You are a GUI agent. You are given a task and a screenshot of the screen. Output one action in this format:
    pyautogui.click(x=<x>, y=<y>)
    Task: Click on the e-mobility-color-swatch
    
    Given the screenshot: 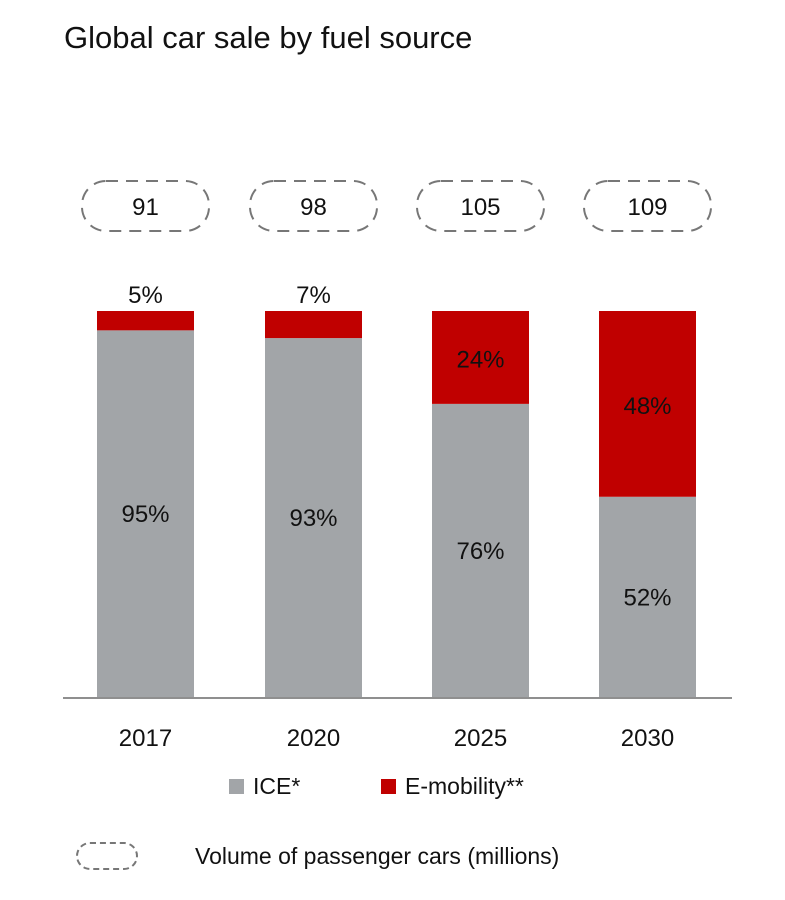 What is the action you would take?
    pyautogui.click(x=388, y=786)
    